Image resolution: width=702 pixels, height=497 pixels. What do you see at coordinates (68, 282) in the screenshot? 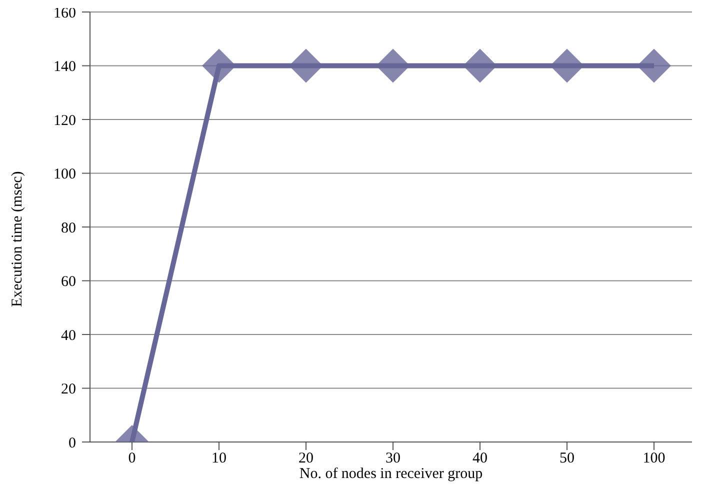
I see `y-tick-label: 60` at bounding box center [68, 282].